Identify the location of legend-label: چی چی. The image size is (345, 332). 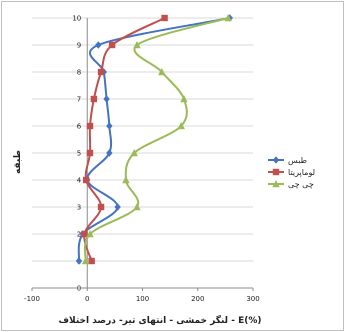
(301, 184).